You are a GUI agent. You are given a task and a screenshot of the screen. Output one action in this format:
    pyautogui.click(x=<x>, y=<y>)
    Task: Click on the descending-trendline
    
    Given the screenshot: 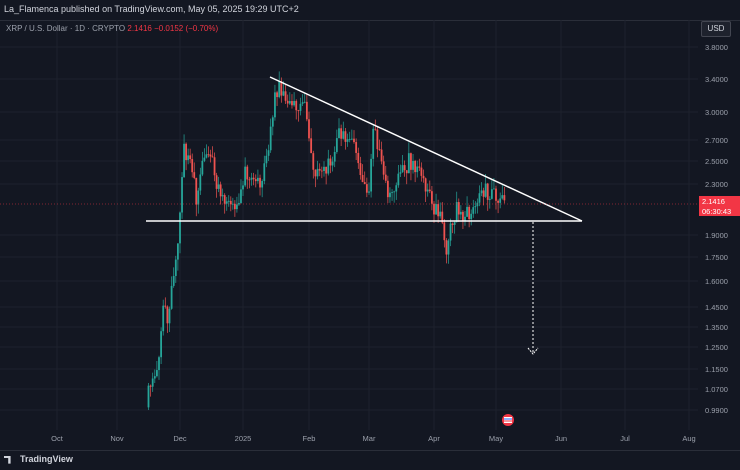 What is the action you would take?
    pyautogui.click(x=426, y=149)
    